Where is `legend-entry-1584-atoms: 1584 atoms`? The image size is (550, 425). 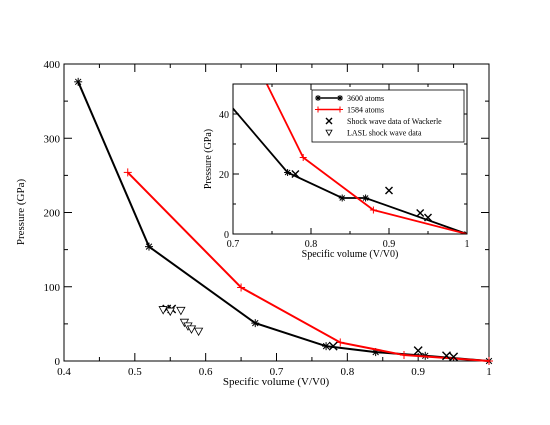 legend-entry-1584-atoms: 1584 atoms is located at coordinates (349, 110).